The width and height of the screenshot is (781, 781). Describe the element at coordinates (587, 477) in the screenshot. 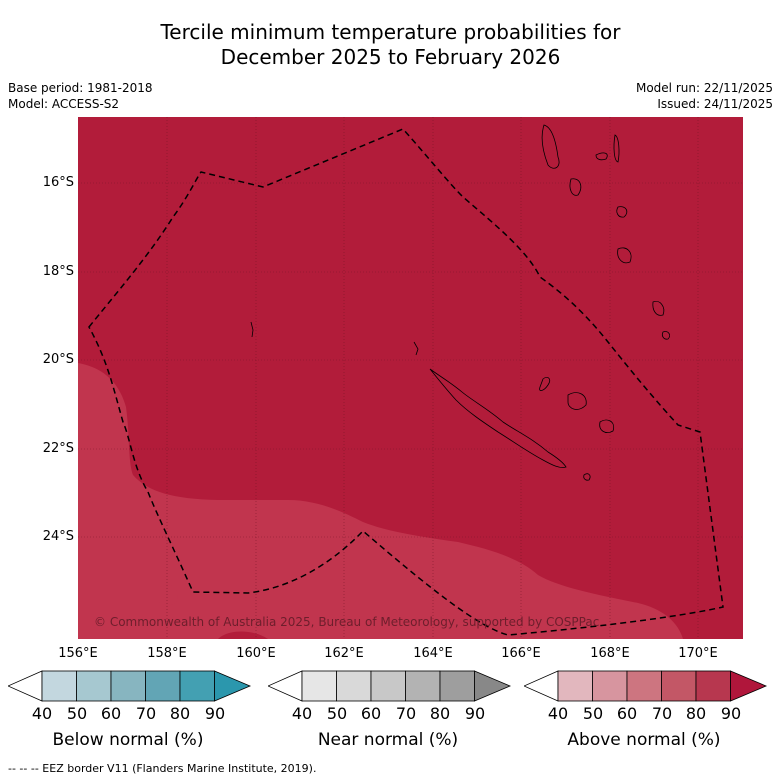

I see `isle-of-pines` at that location.